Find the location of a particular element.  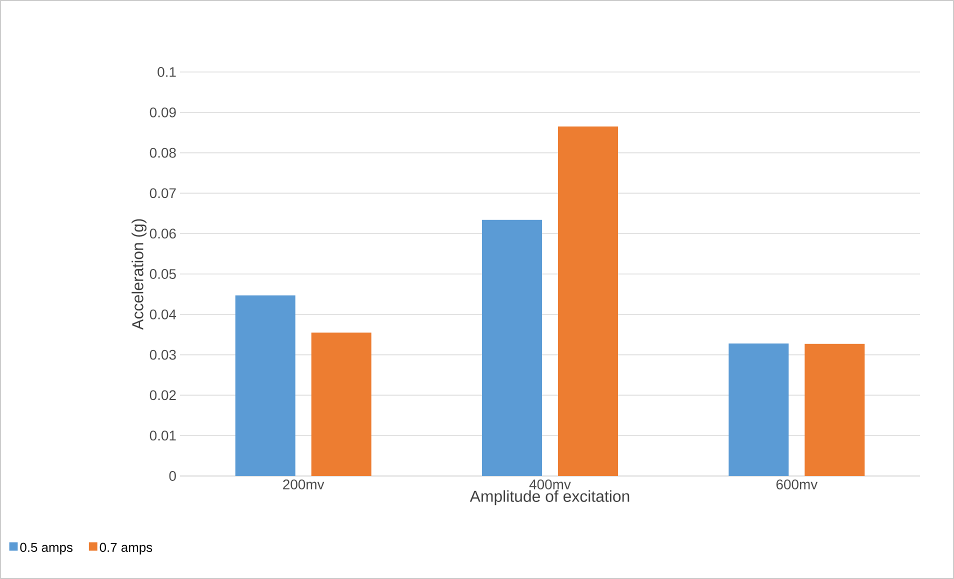

y-tick-label: 0.07 is located at coordinates (163, 193).